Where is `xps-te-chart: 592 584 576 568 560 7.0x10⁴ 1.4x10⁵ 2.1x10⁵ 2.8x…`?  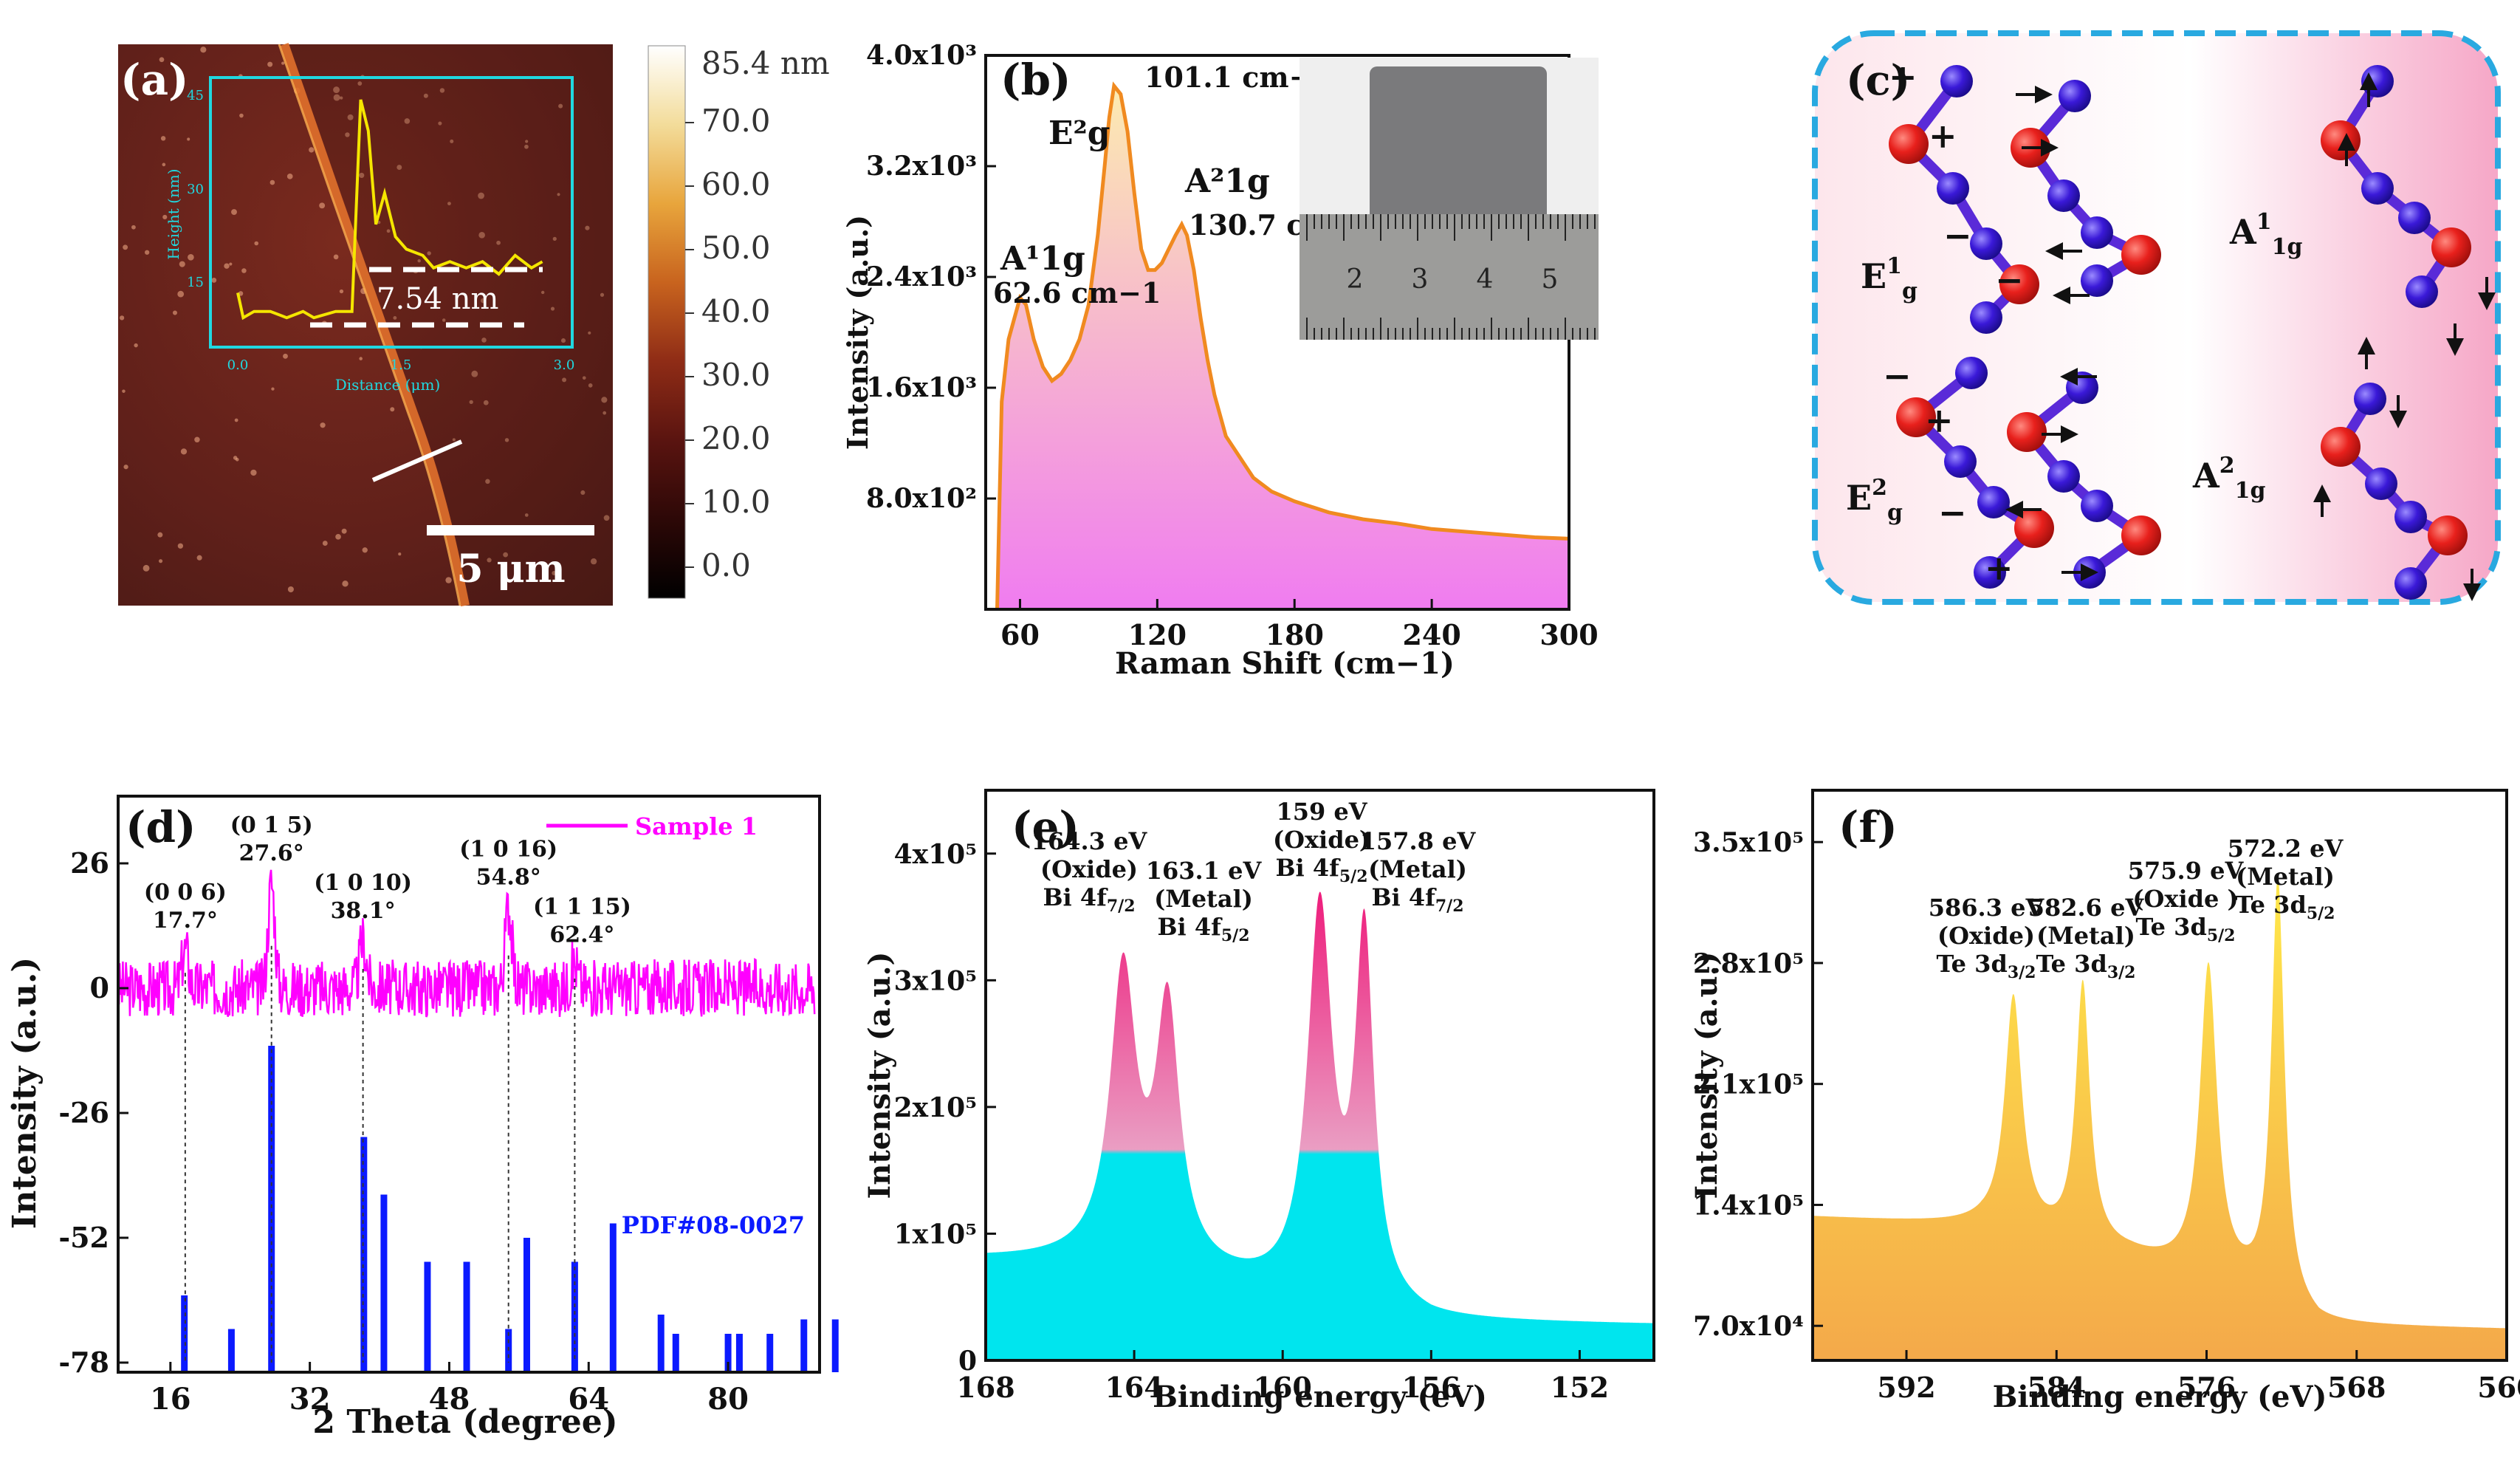
xps-te-chart: 592 584 576 568 560 7.0x10⁴ 1.4x10⁵ 2.1x10⁵ 2.8x… is located at coordinates (2104, 1101).